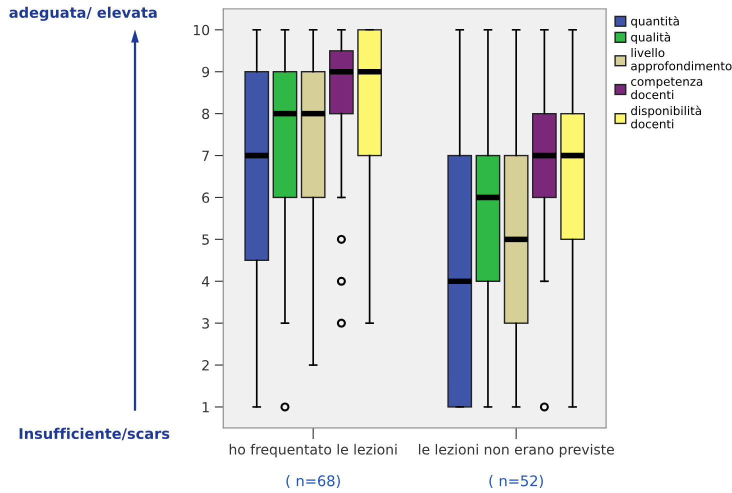  What do you see at coordinates (650, 38) in the screenshot?
I see `legend-label: qualità` at bounding box center [650, 38].